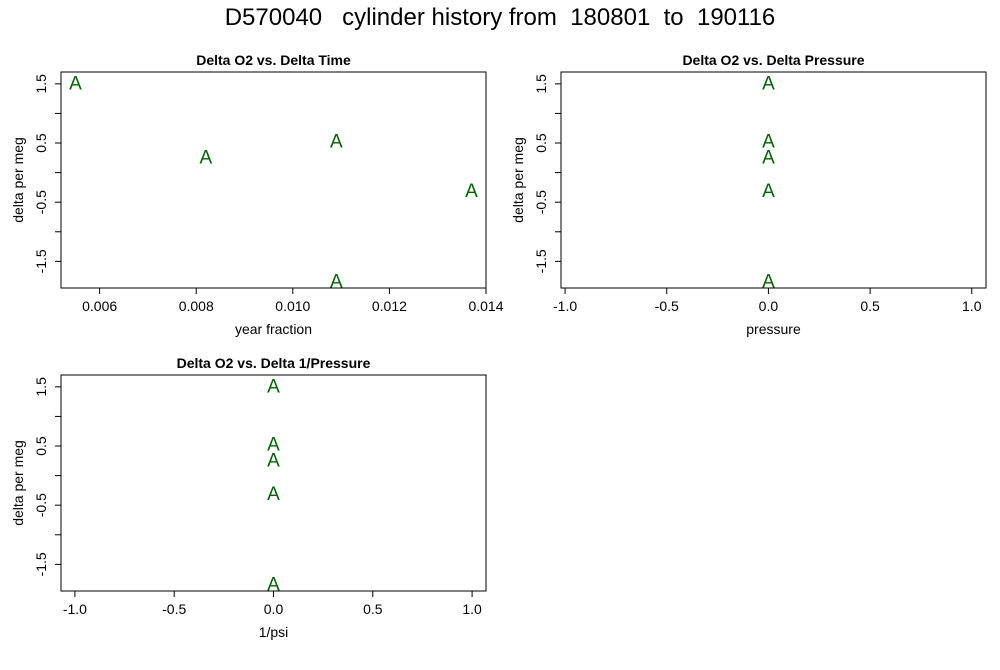 This screenshot has width=1000, height=670. Describe the element at coordinates (41, 202) in the screenshot. I see `plot1-y-tick-label: -0.5` at that location.